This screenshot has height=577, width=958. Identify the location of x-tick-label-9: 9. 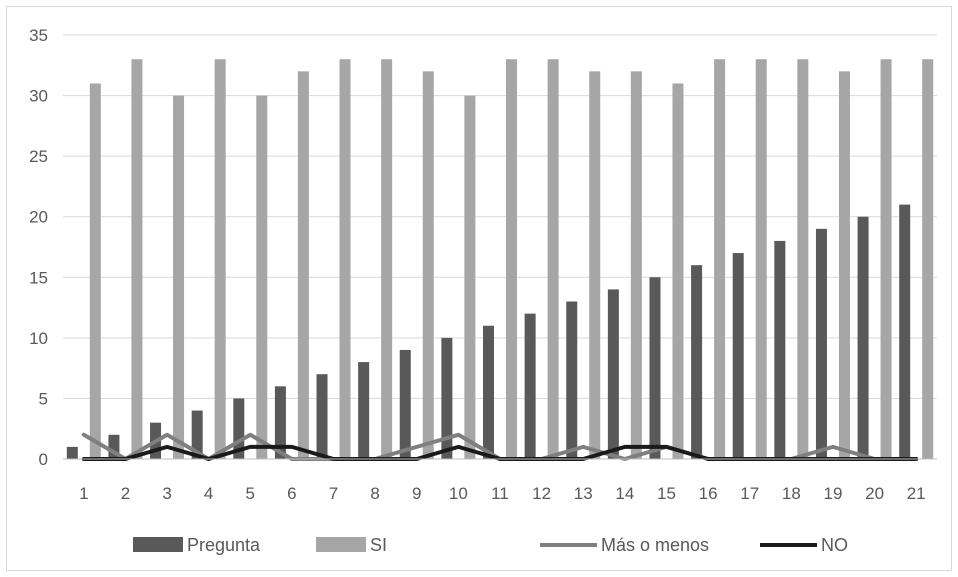
(416, 493).